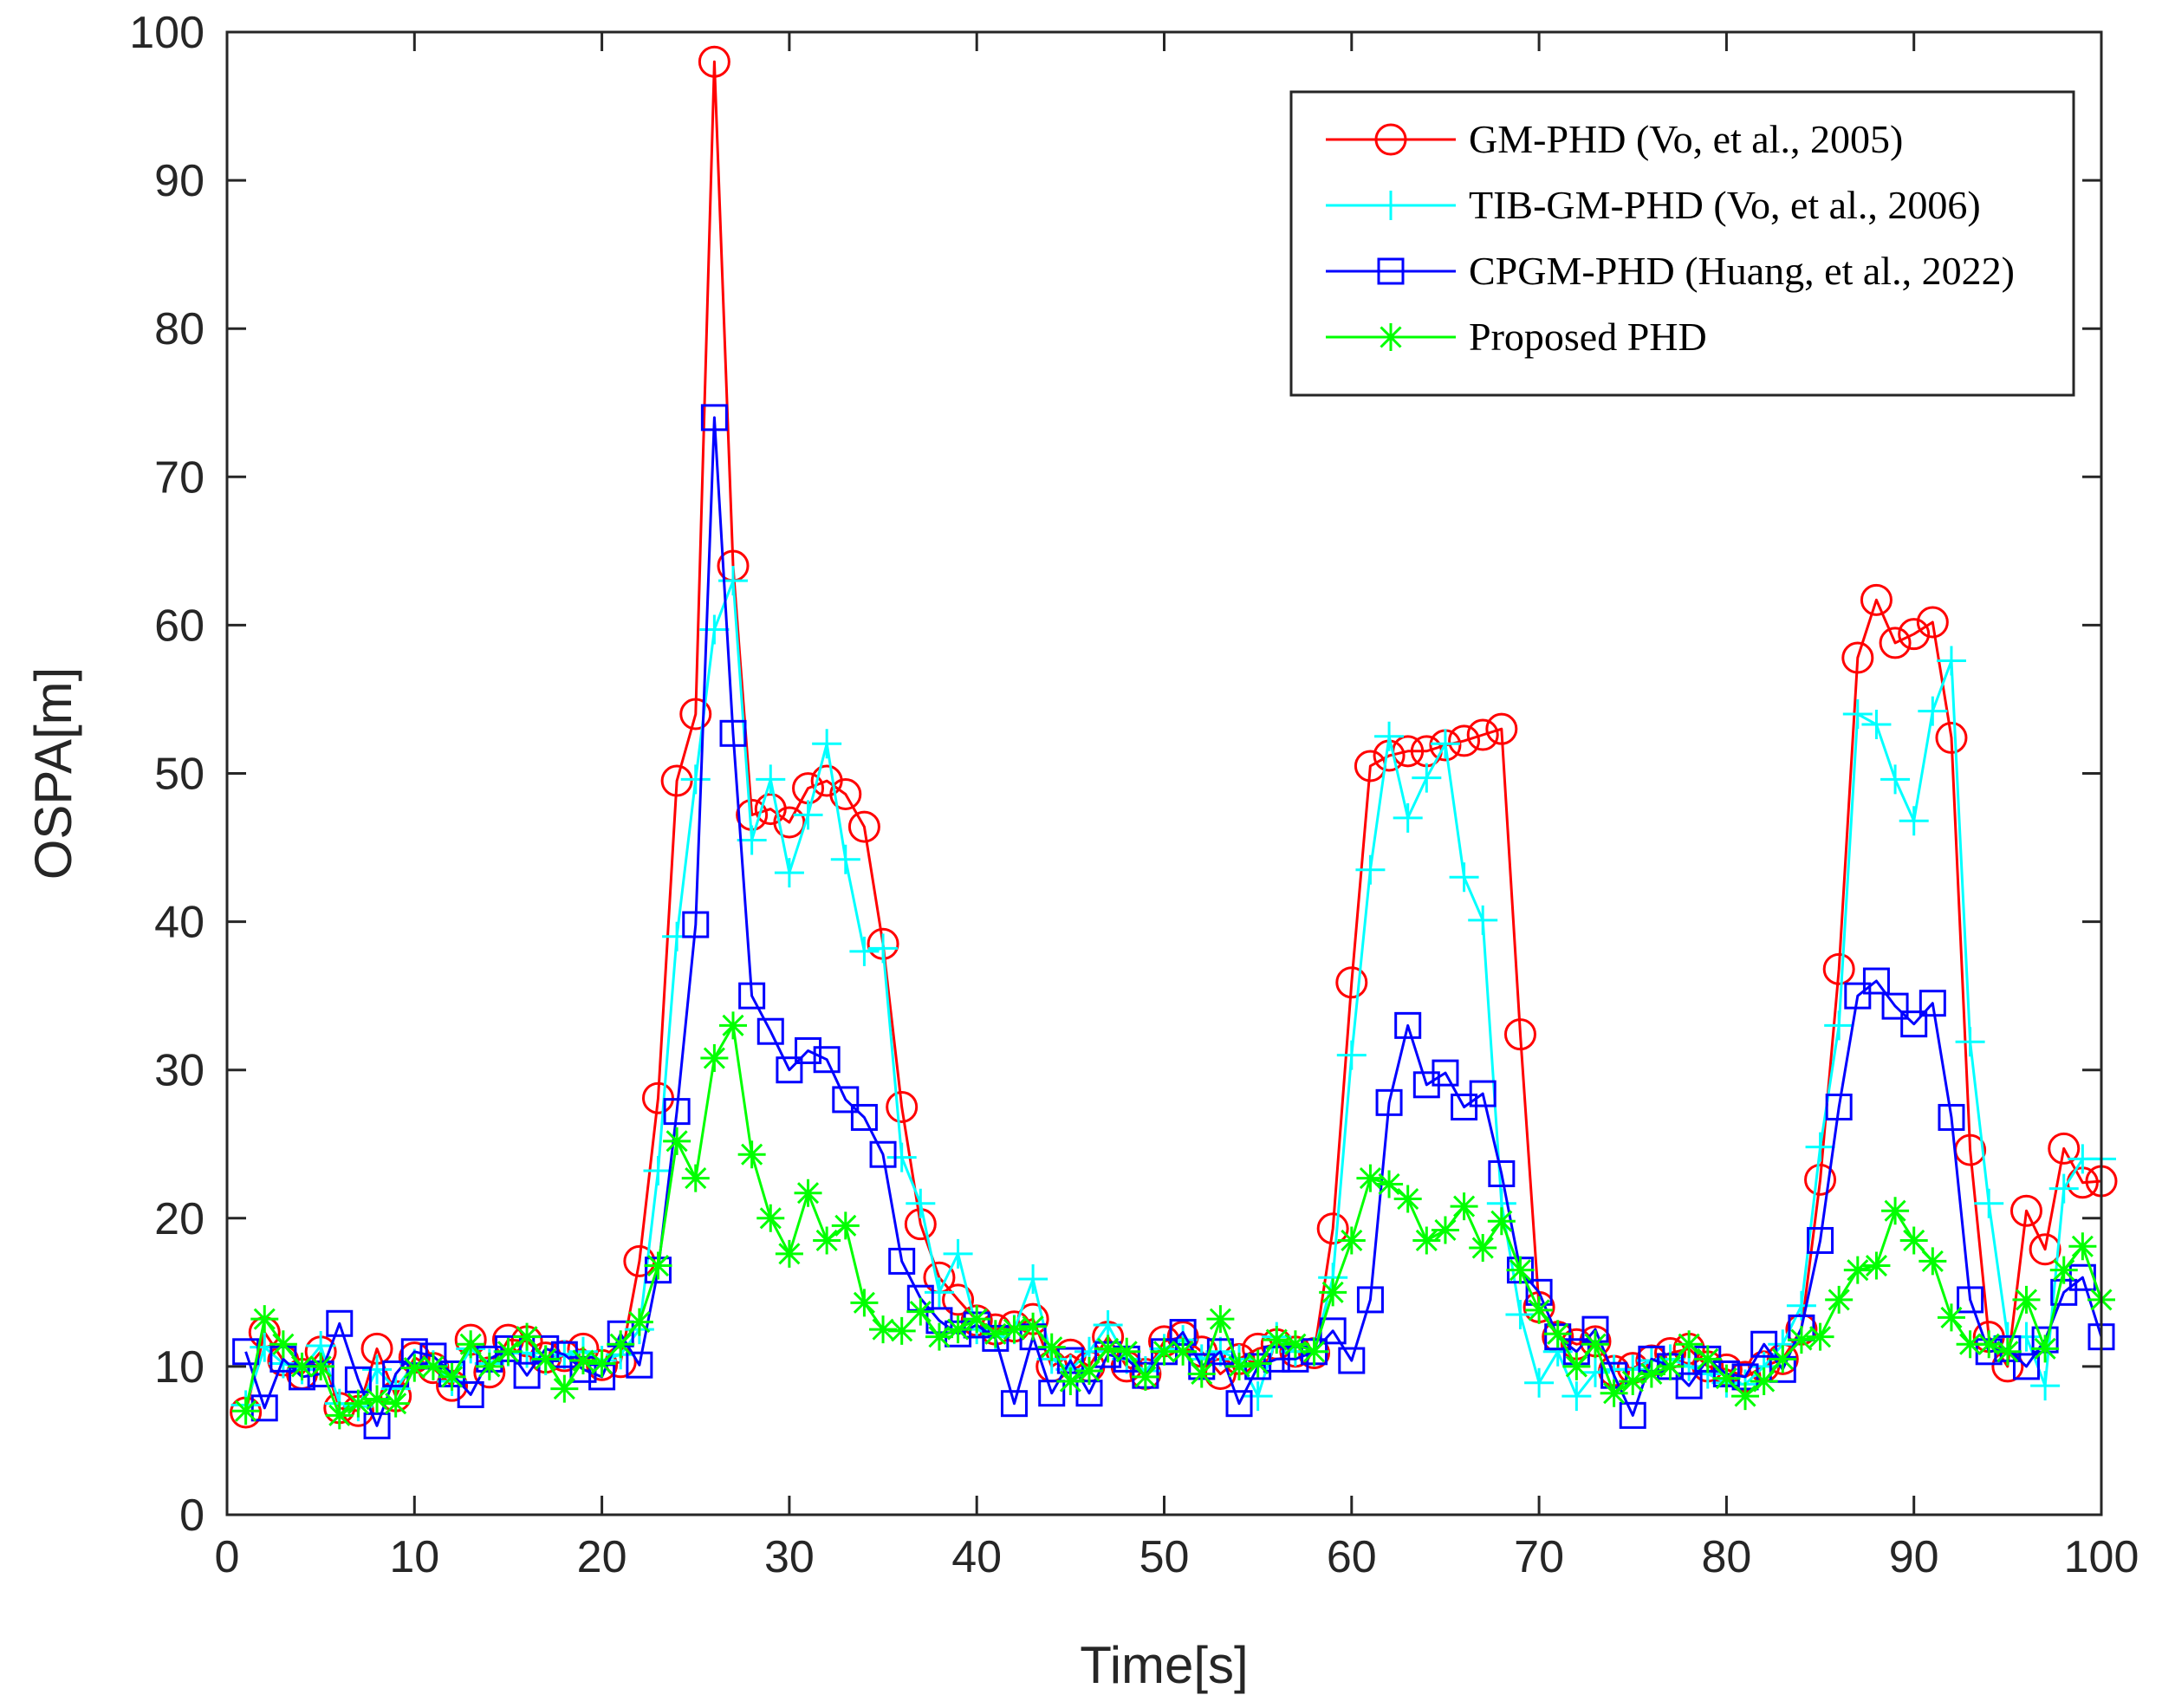 This screenshot has width=2162, height=1708. Describe the element at coordinates (179, 181) in the screenshot. I see `y-tick-label: 90` at that location.